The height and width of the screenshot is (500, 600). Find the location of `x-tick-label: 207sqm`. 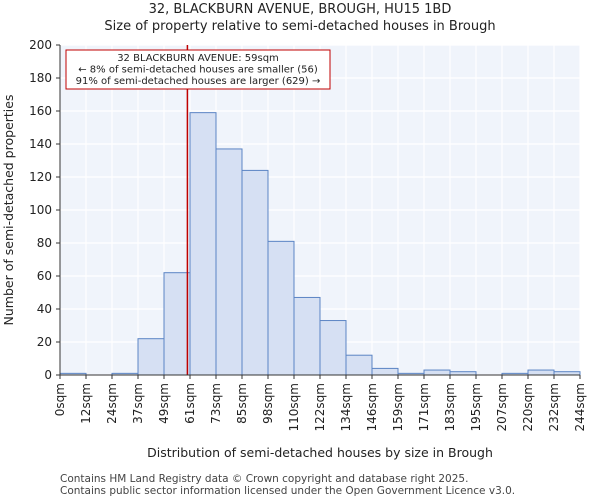

x-tick-label: 207sqm is located at coordinates (502, 407).